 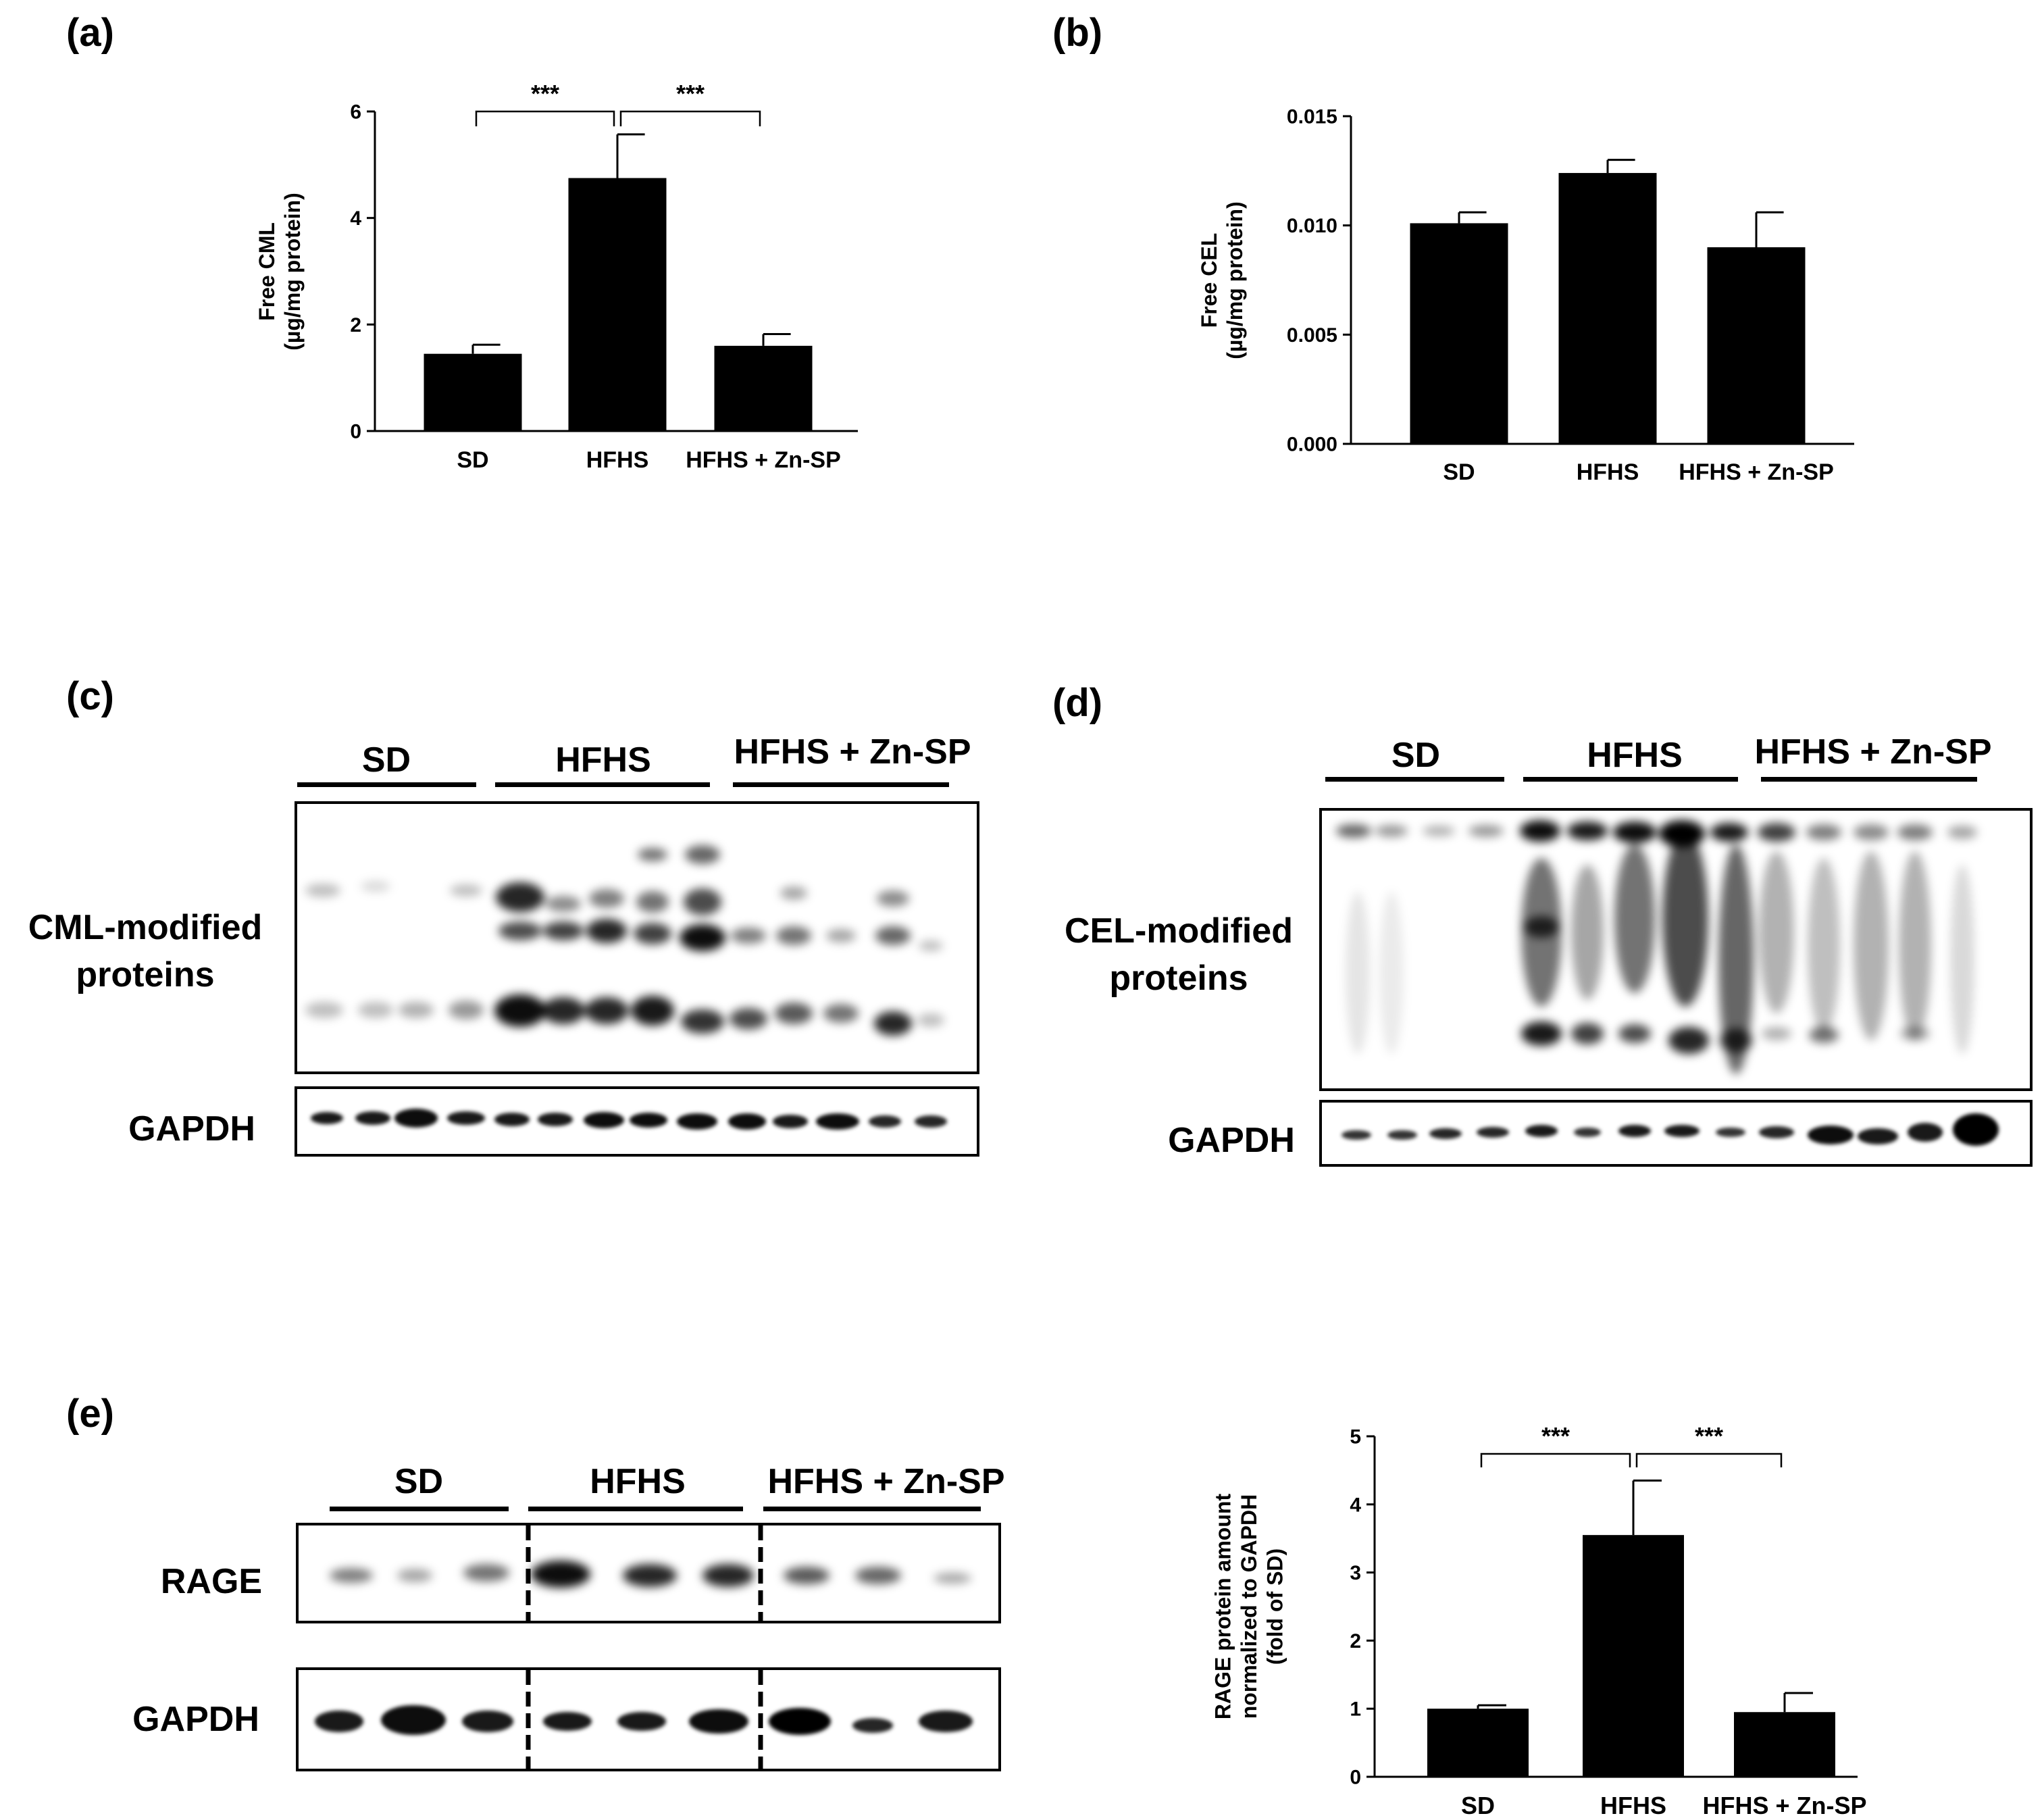 What do you see at coordinates (1869, 779) in the screenshot?
I see `blot-d-group-bar-hfhs-znsp` at bounding box center [1869, 779].